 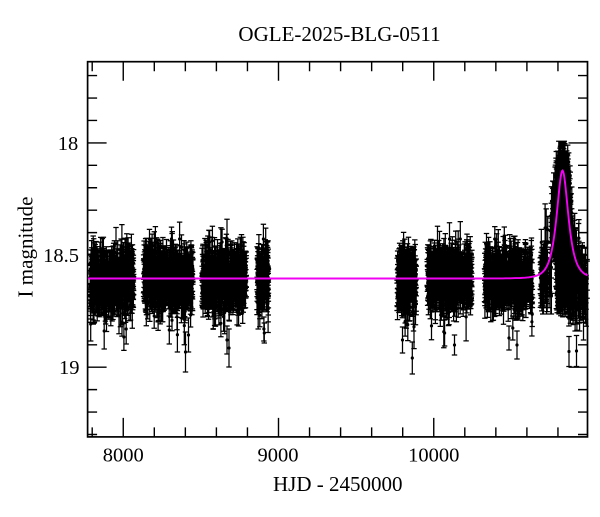 I want to click on svg-text: 10000, so click(x=433, y=455).